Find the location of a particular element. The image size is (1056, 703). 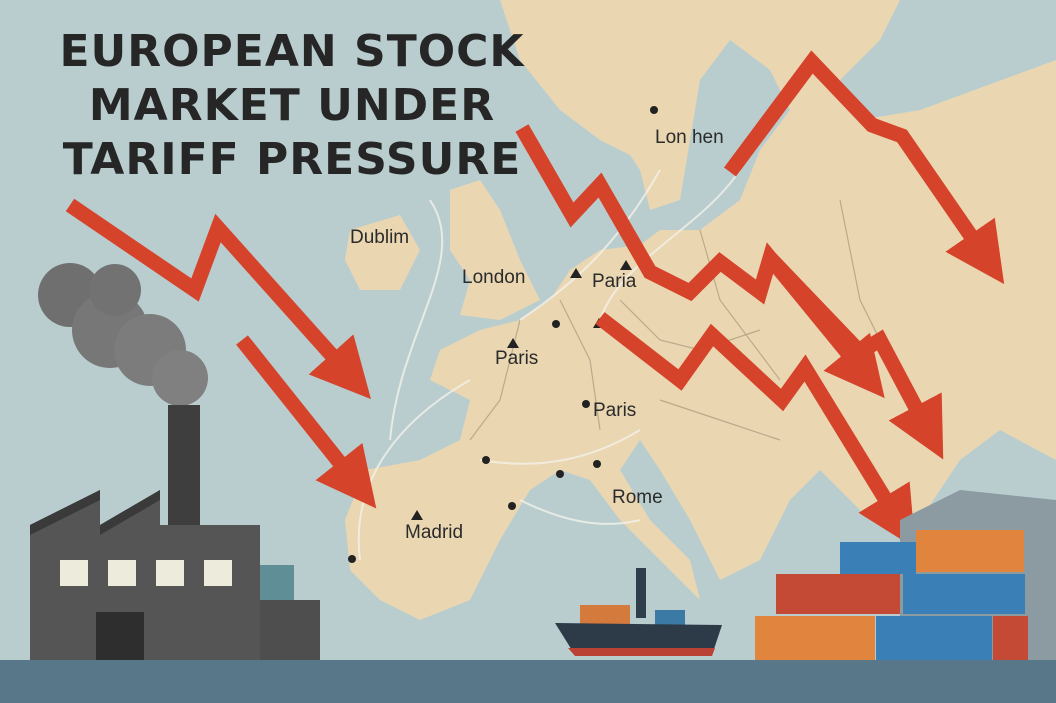

title-line: TARIFF PRESSURE is located at coordinates (292, 159).